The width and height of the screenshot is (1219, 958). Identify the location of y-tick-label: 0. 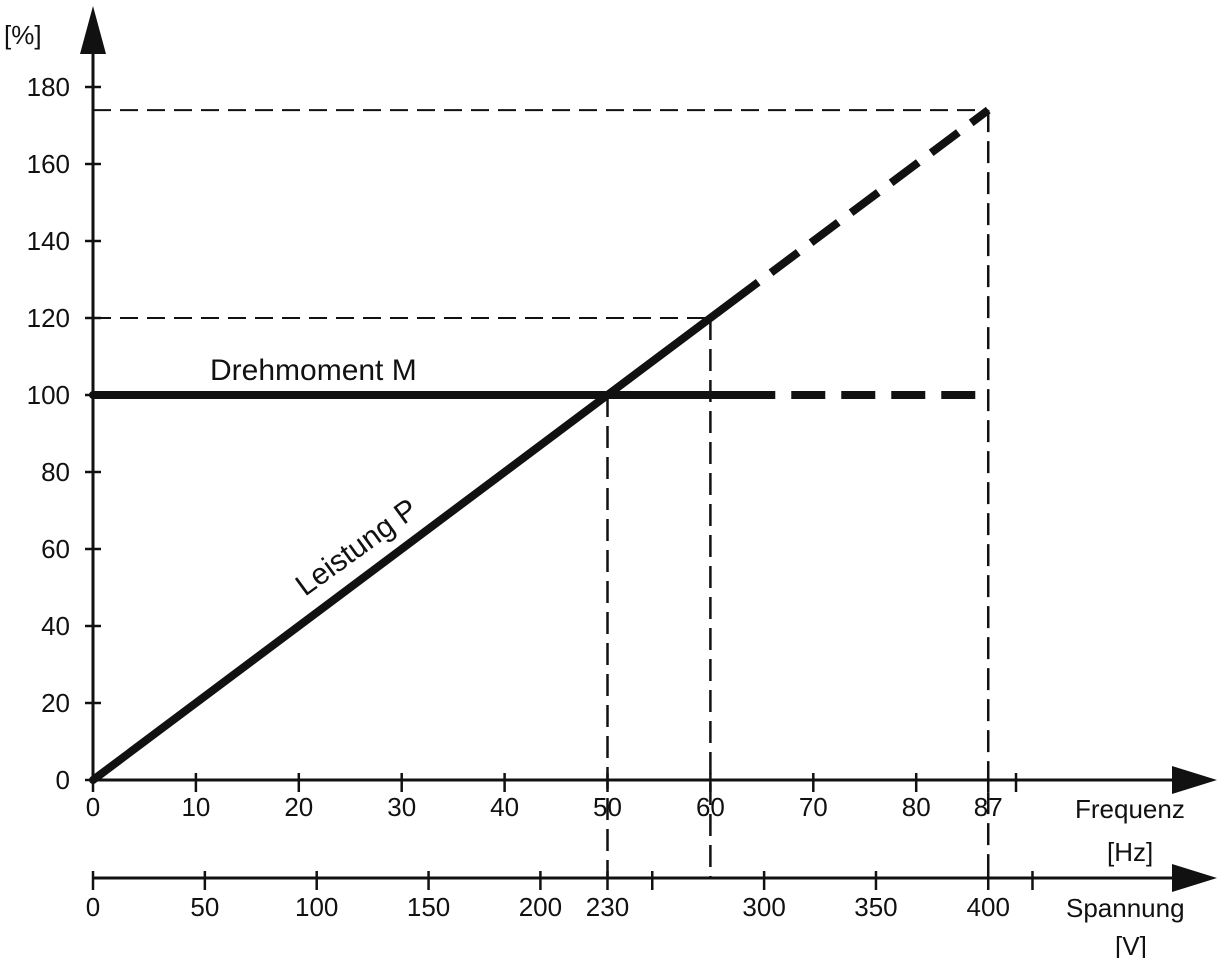
(63, 780).